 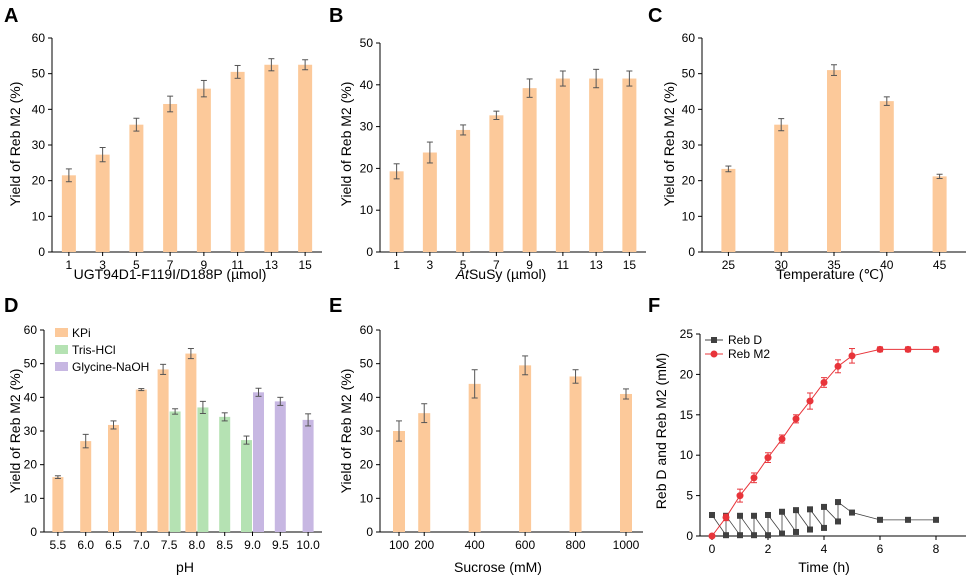 What do you see at coordinates (94, 350) in the screenshot?
I see `legend-label-tris: Tris-HCl` at bounding box center [94, 350].